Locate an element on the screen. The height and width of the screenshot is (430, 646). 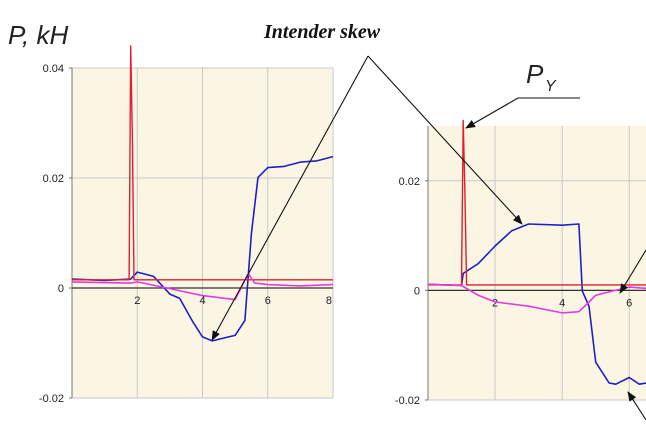
arrow-force-leader is located at coordinates (522, 113).